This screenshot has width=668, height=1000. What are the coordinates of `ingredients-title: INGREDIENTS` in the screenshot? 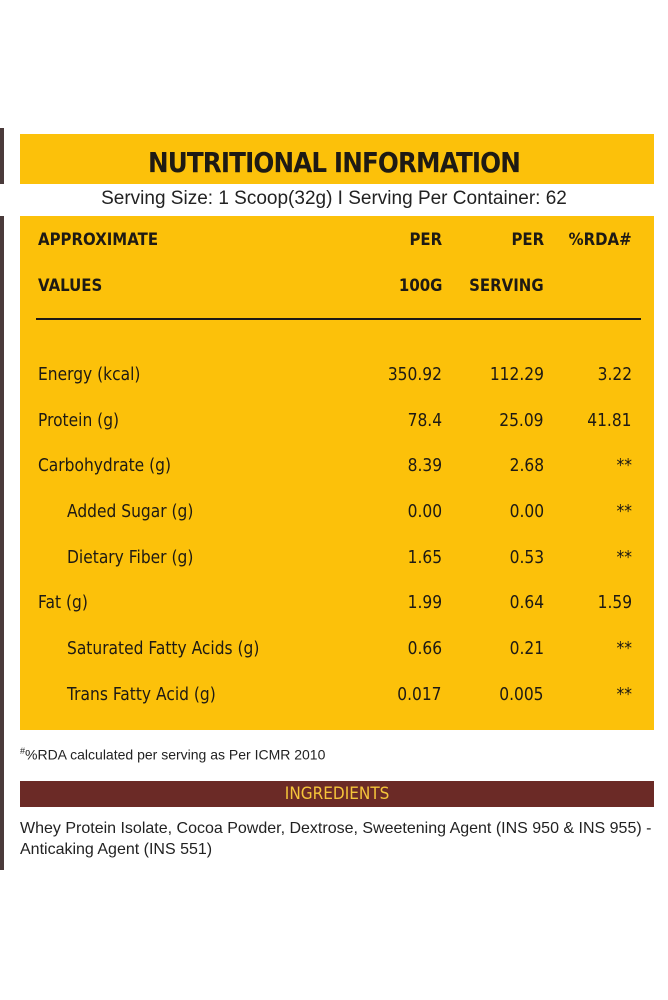 It's located at (337, 794).